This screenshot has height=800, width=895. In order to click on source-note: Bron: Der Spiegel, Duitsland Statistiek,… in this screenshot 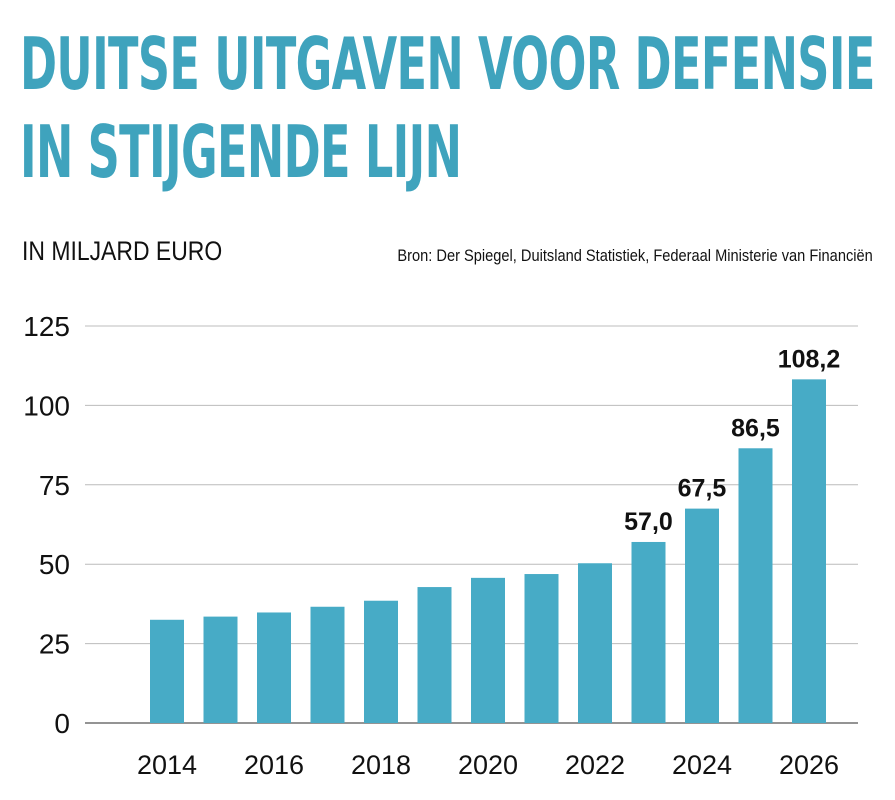, I will do `click(635, 255)`.